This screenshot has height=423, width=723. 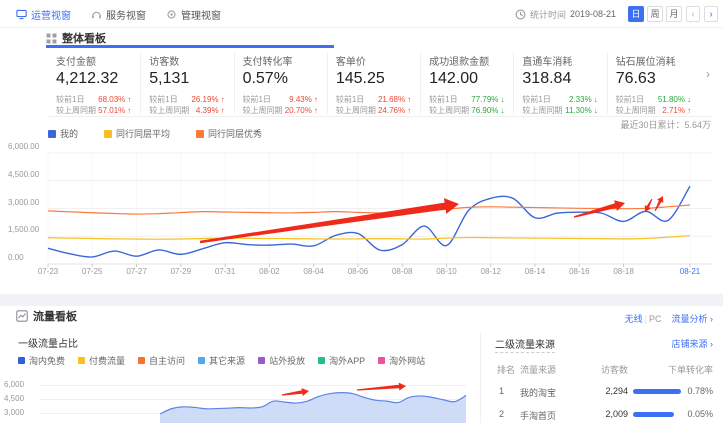 I want to click on kpi-label: 支付金额, so click(x=76, y=62).